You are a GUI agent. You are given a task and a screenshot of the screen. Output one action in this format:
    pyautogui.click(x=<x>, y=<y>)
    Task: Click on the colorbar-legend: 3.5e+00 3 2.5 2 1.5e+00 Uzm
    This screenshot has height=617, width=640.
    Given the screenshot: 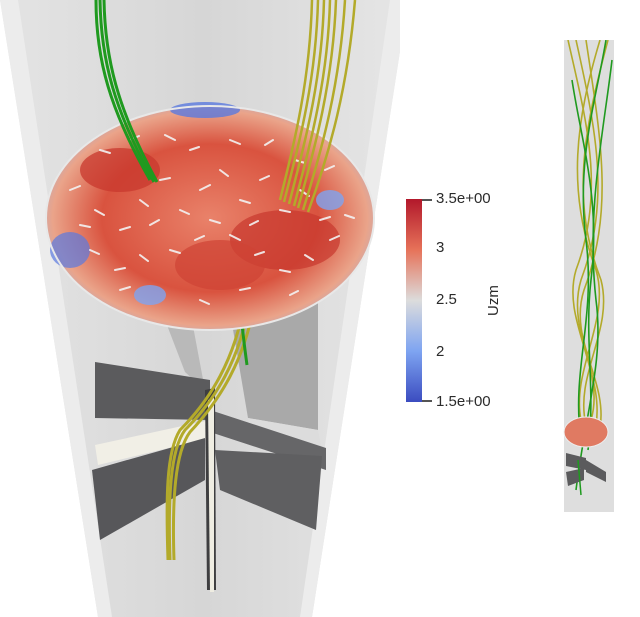 What is the action you would take?
    pyautogui.click(x=465, y=300)
    